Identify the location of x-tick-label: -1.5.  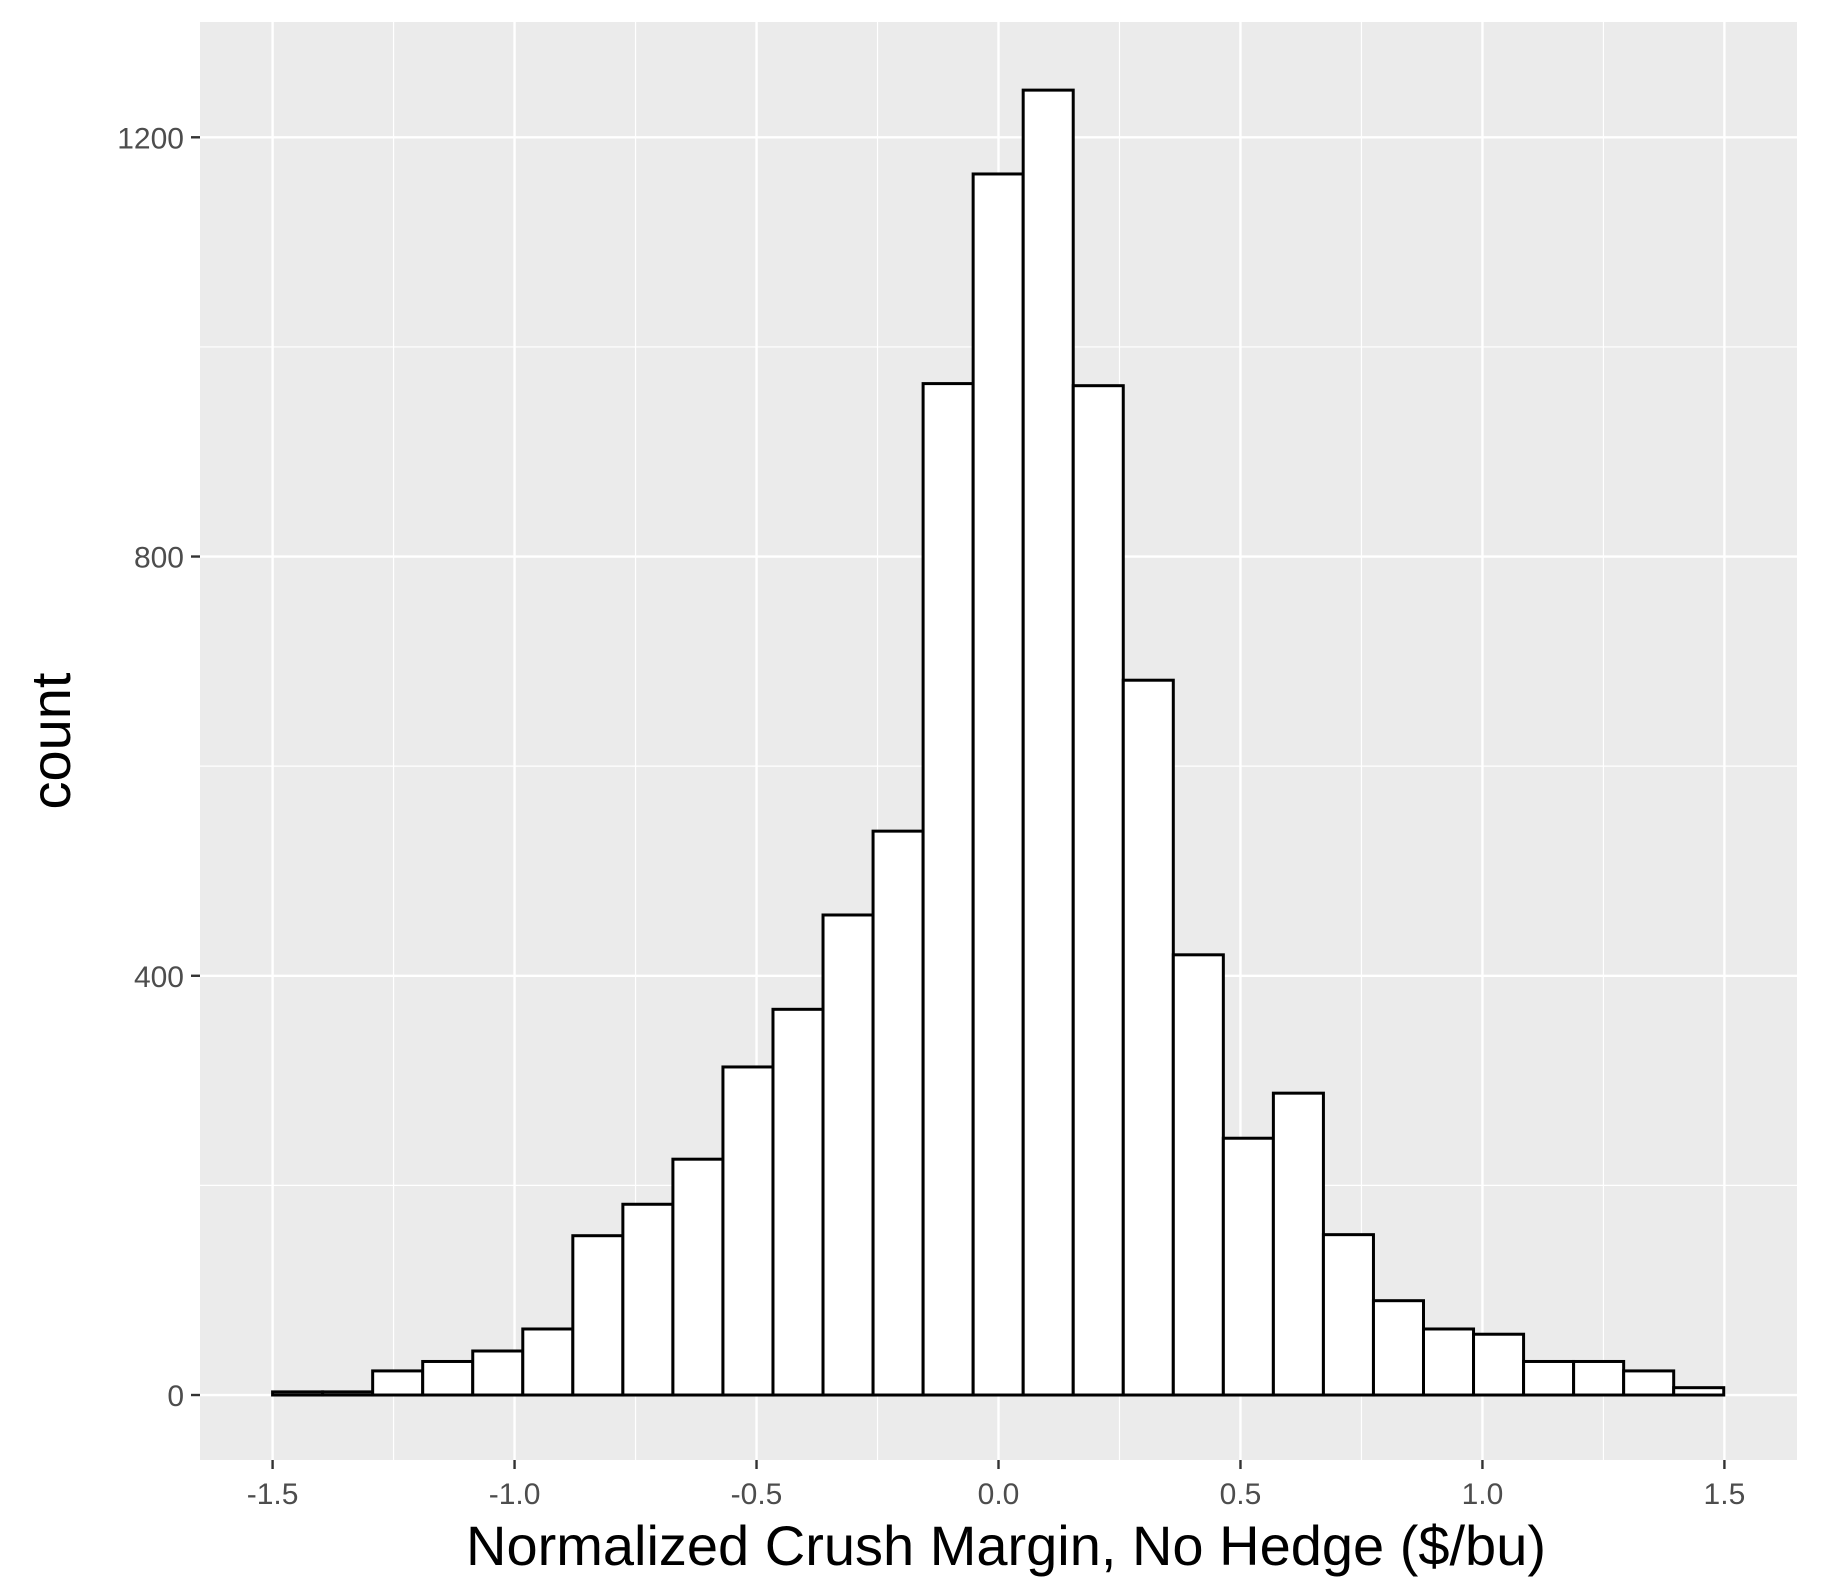
(273, 1494).